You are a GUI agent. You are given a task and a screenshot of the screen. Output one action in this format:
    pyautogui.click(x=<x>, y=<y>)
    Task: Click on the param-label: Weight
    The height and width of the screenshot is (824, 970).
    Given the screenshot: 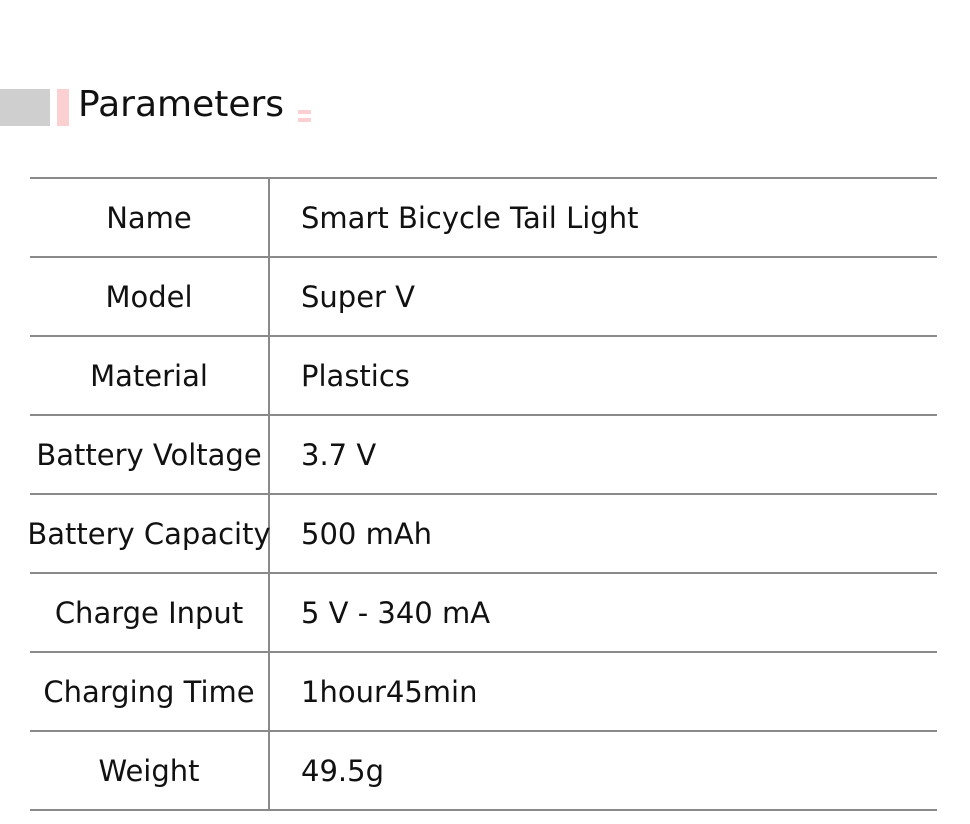 What is the action you would take?
    pyautogui.click(x=135, y=770)
    